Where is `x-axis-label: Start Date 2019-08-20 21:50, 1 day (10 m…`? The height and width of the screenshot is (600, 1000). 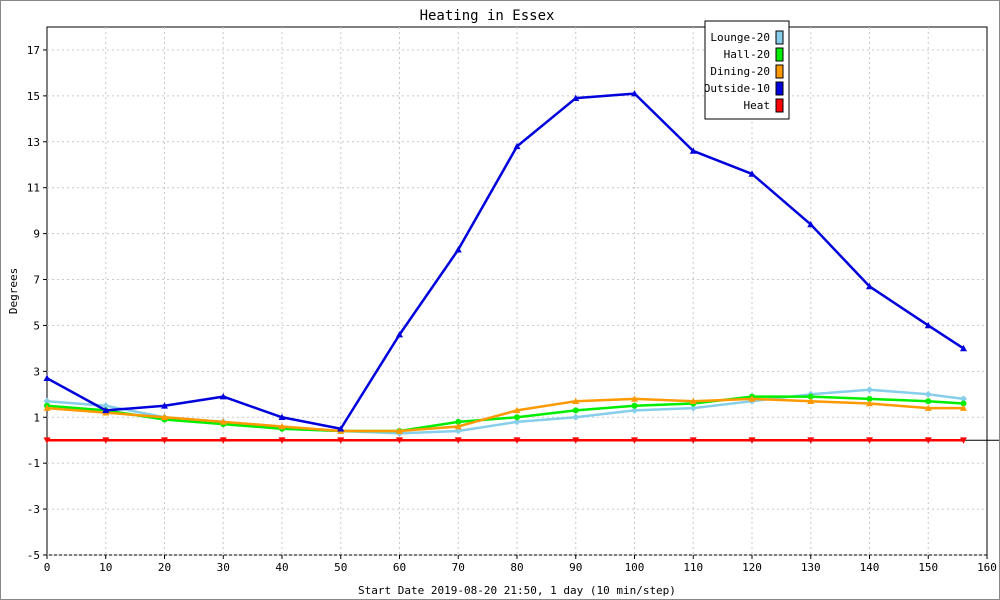 x-axis-label: Start Date 2019-08-20 21:50, 1 day (10 m… is located at coordinates (517, 590).